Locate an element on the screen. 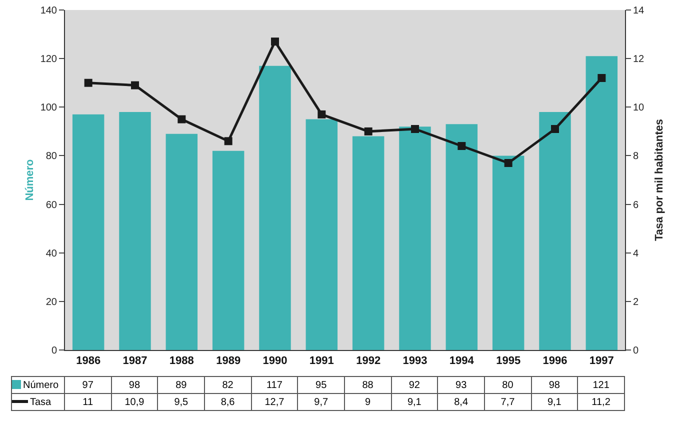 This screenshot has width=673, height=421. y-tick-label: 40 is located at coordinates (52, 254).